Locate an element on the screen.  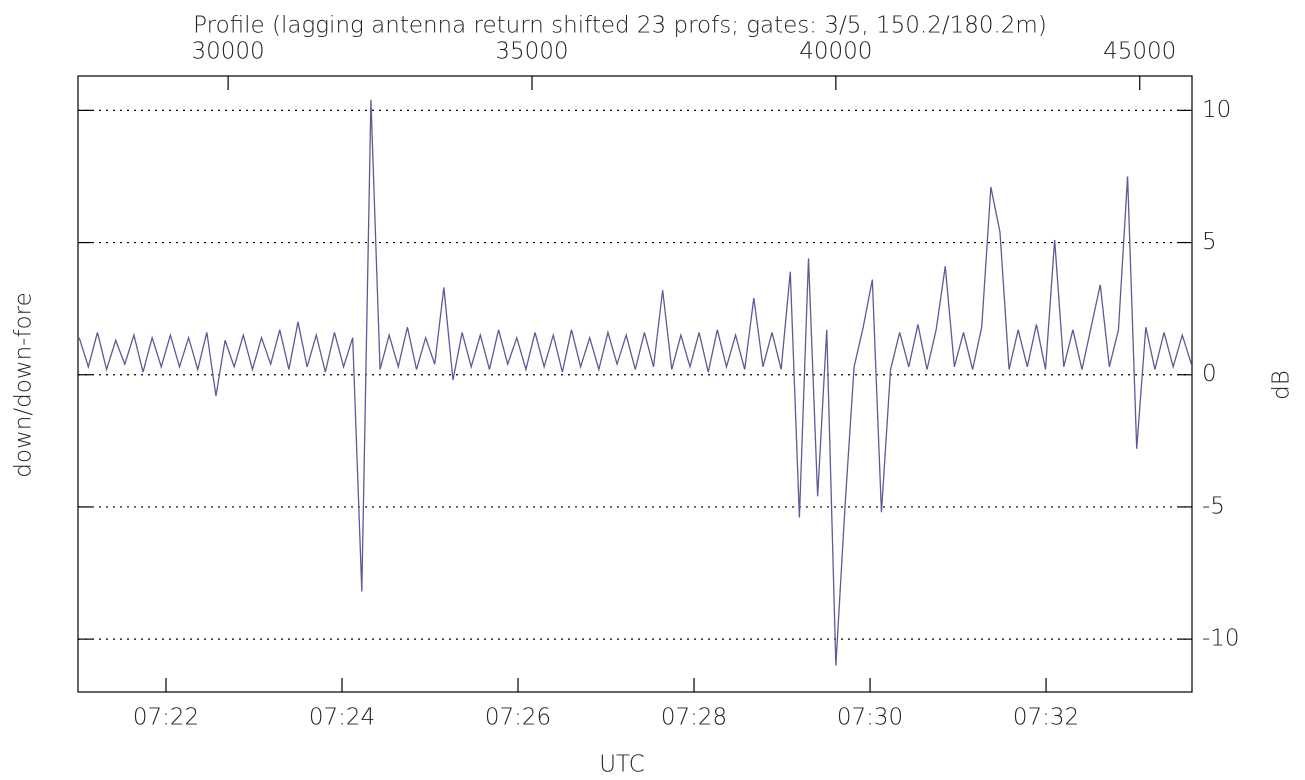
x2-axis-label: UTC is located at coordinates (622, 765).